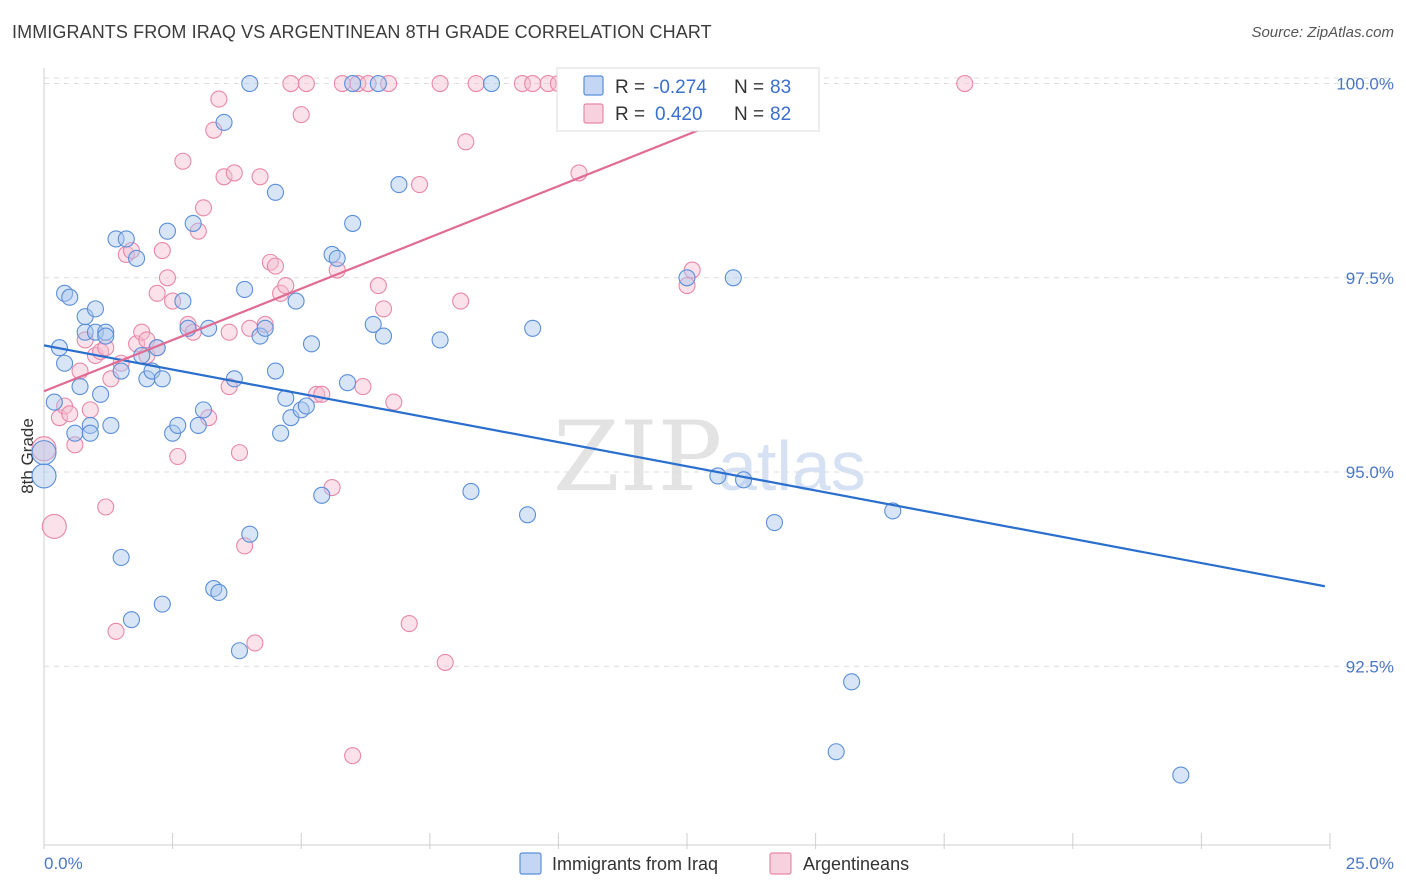 The height and width of the screenshot is (892, 1406). What do you see at coordinates (780, 87) in the screenshot?
I see `stats-iraq-n-value: 83` at bounding box center [780, 87].